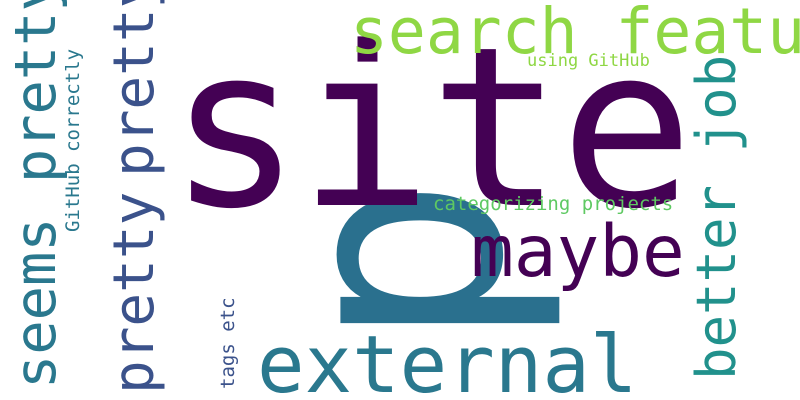 This screenshot has width=800, height=400. Describe the element at coordinates (134, 88) in the screenshot. I see `word-pretty-awful: pretty awful` at that location.